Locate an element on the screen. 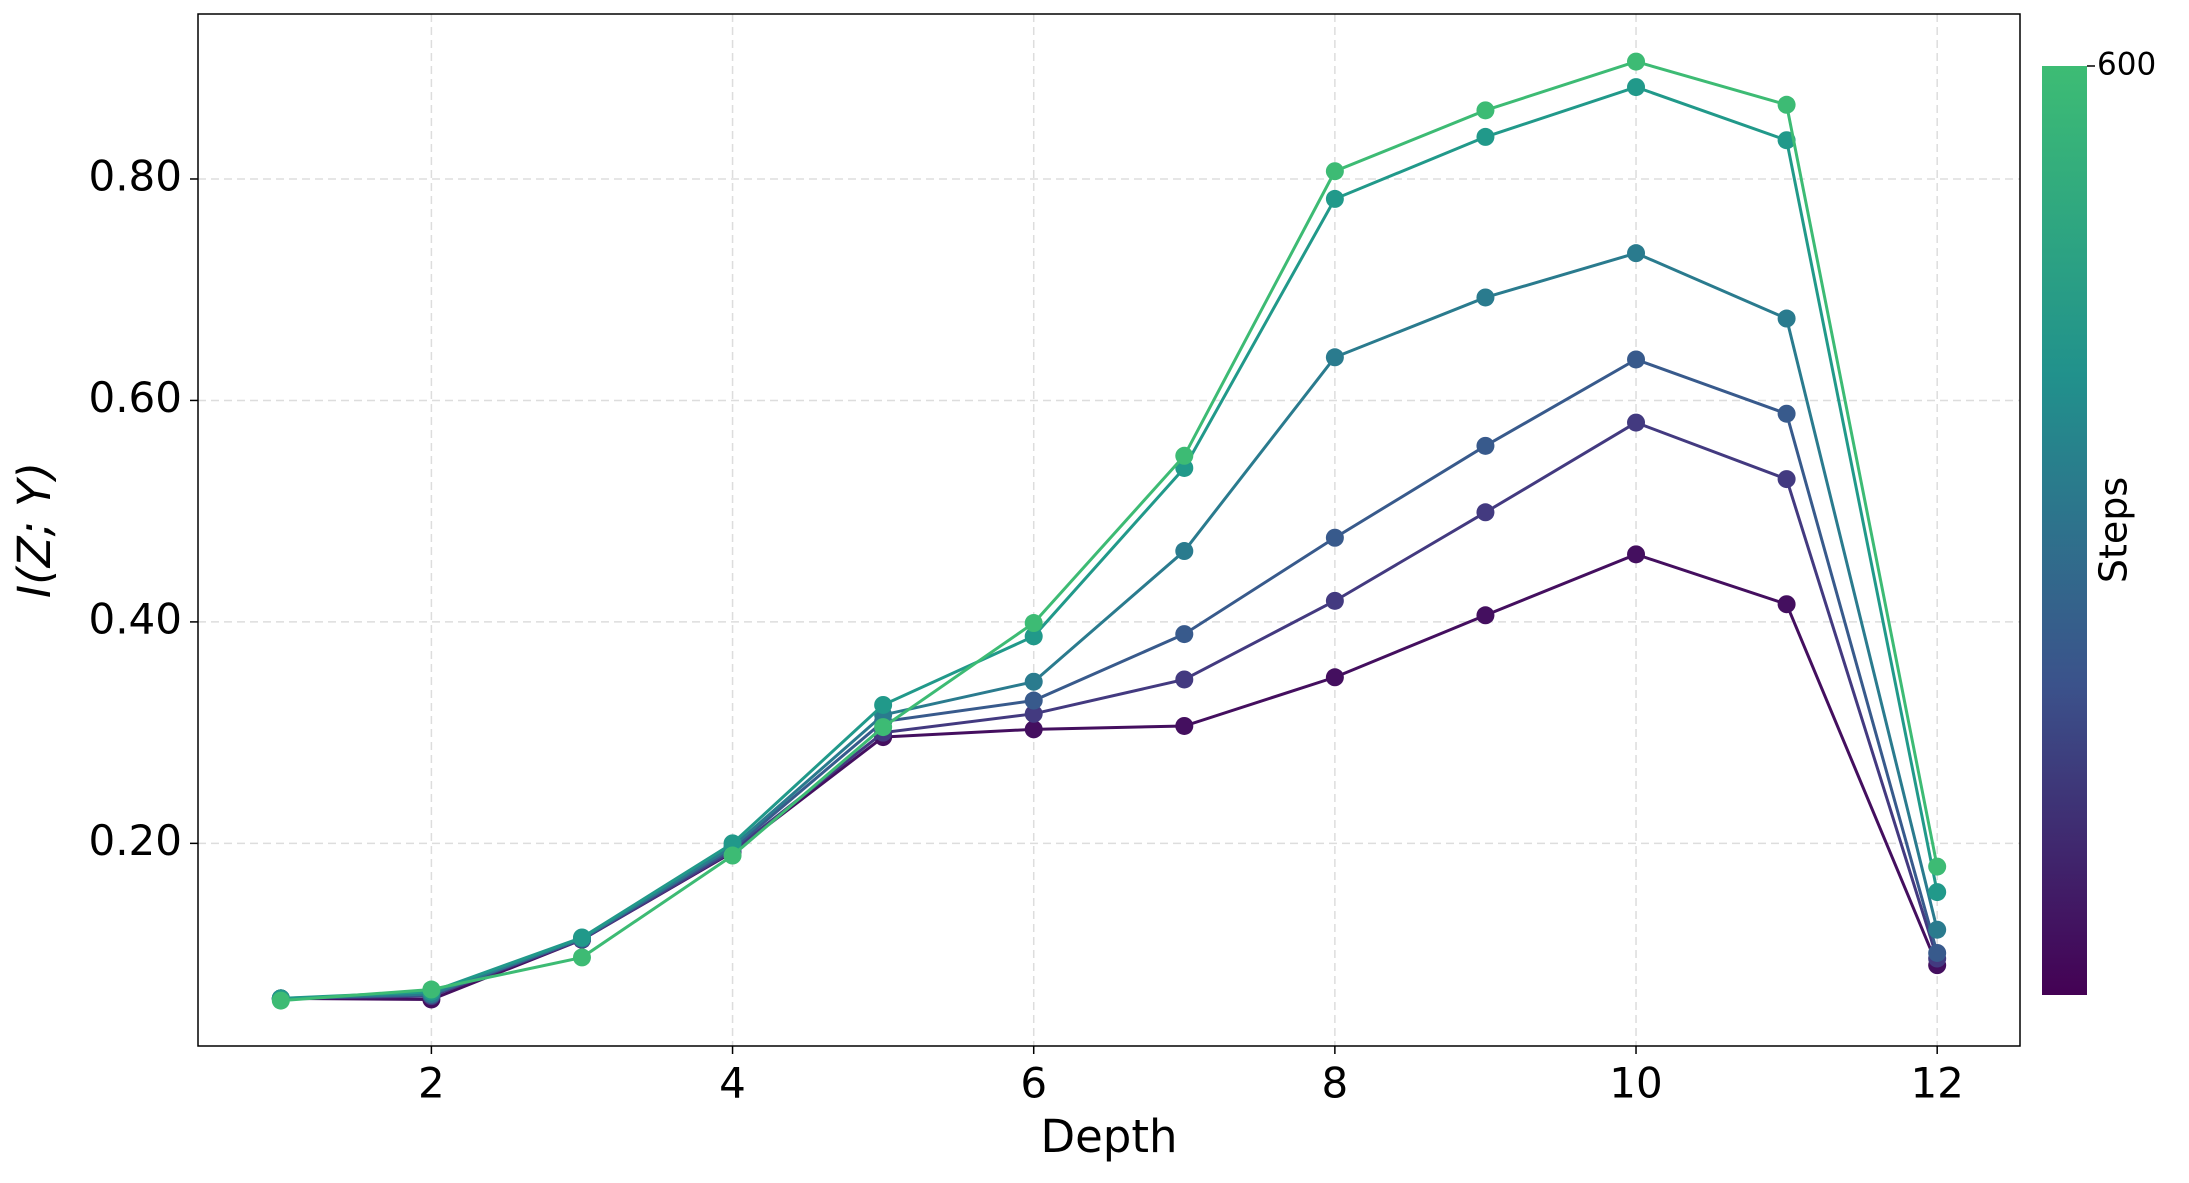 This screenshot has width=2189, height=1183. x-tick-label: 10 is located at coordinates (1635, 1083).